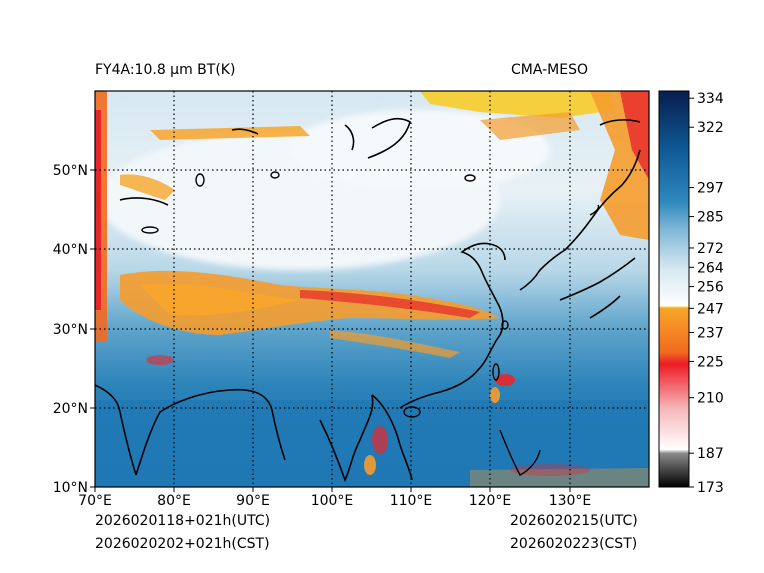 The width and height of the screenshot is (764, 573). I want to click on colorbar-tick-label: 225, so click(710, 362).